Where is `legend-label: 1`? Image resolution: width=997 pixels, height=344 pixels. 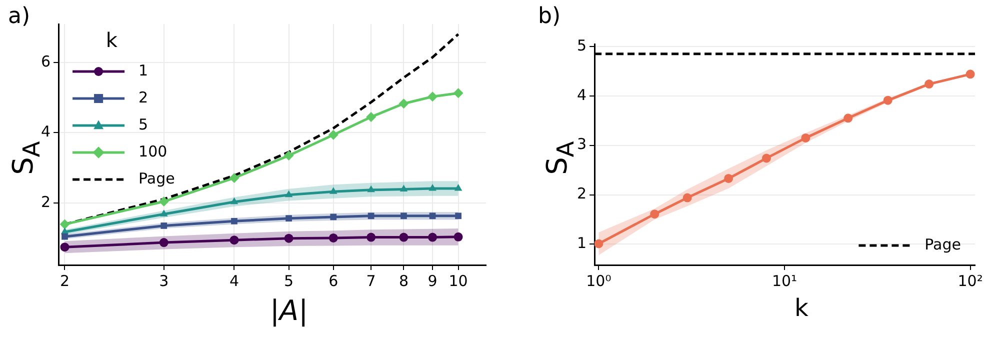
legend-label: 1 is located at coordinates (143, 70).